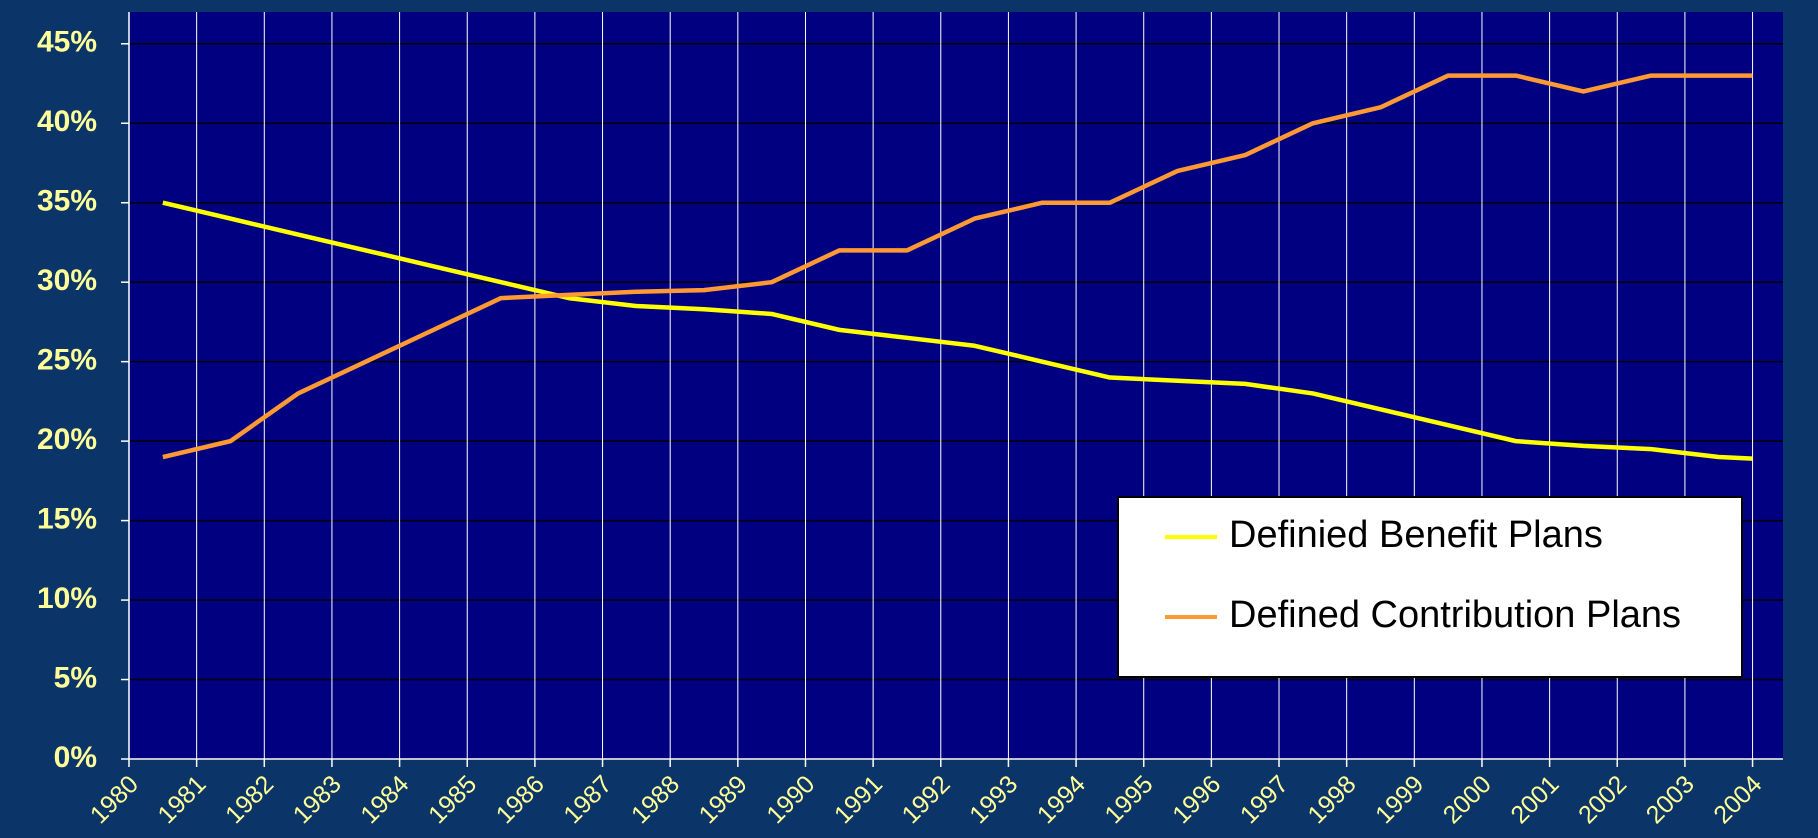 The width and height of the screenshot is (1818, 838). Describe the element at coordinates (1264, 799) in the screenshot. I see `x-tick-label: 1997` at that location.